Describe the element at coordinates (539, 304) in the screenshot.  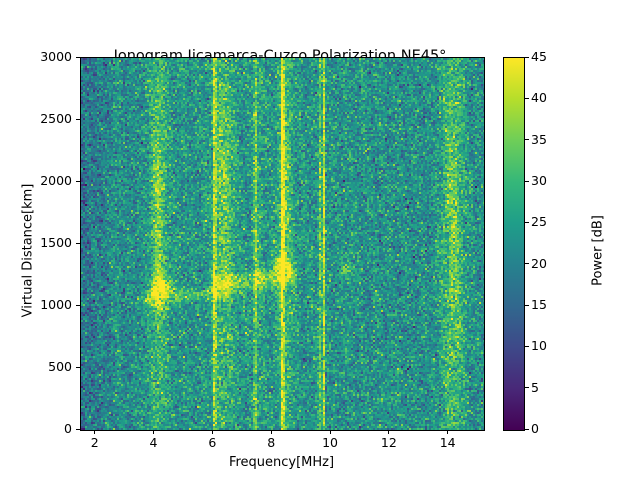
I see `colorbar-tick-label: 15` at that location.